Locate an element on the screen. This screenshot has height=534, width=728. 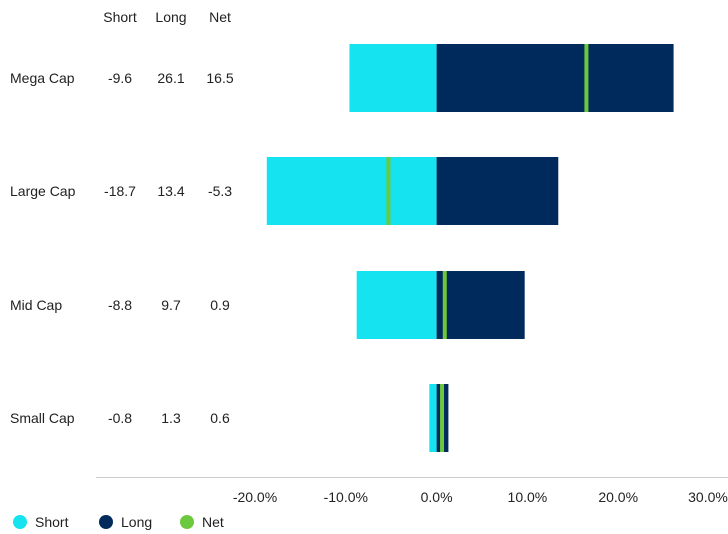
row-mid-cap: Mid Cap -8.8 9.7 0.9 is located at coordinates (267, 305).